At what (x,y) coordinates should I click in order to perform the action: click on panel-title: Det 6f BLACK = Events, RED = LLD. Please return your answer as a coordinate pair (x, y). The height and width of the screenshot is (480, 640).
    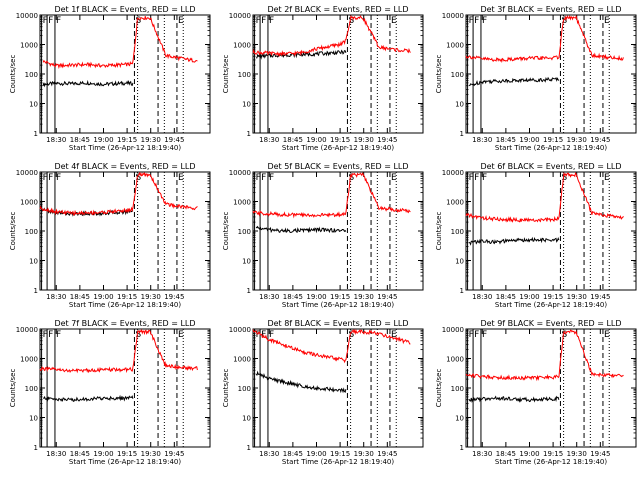
    Looking at the image, I should click on (550, 166).